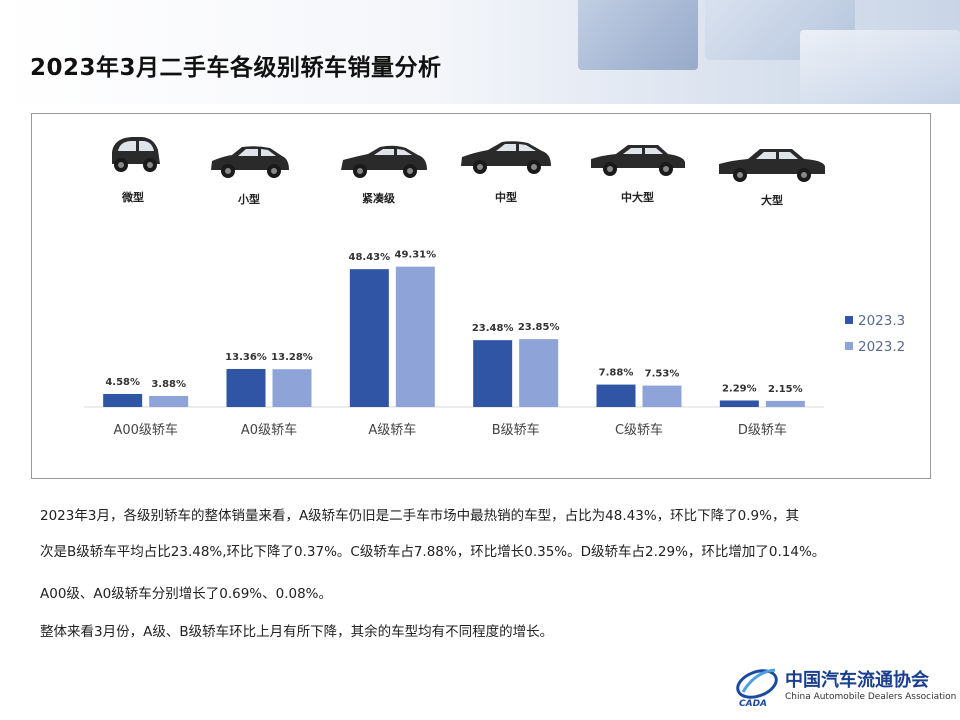 The image size is (960, 720). I want to click on header-banner: 2023年3月二手车各级别轿车销量分析, so click(480, 52).